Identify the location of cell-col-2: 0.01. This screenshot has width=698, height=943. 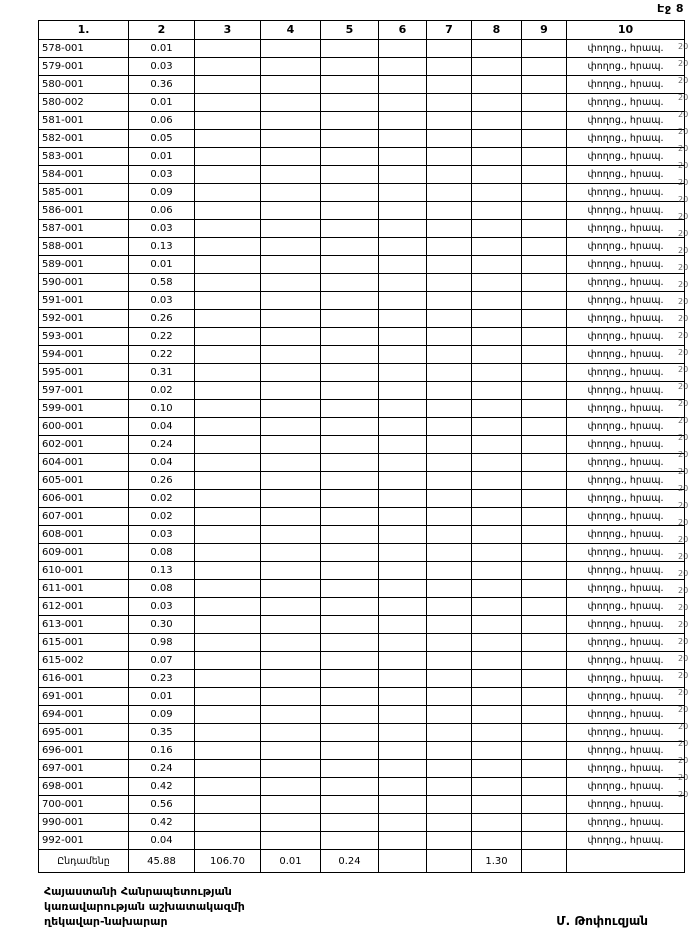
(161, 156).